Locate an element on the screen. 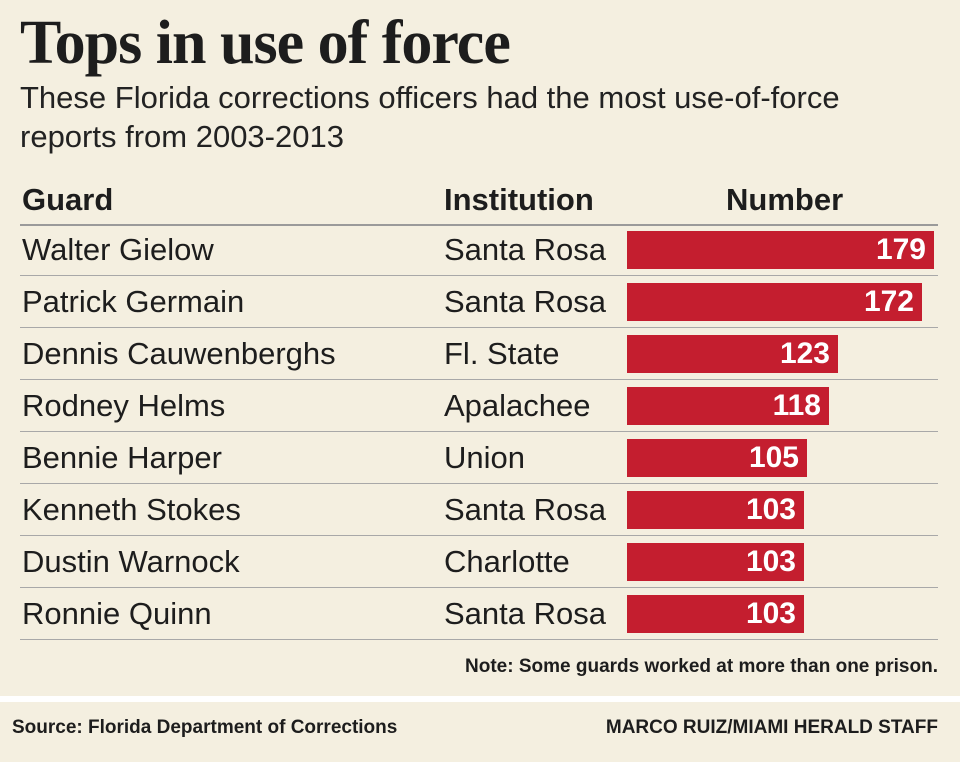 The width and height of the screenshot is (960, 762). column-header-number: Number is located at coordinates (785, 199).